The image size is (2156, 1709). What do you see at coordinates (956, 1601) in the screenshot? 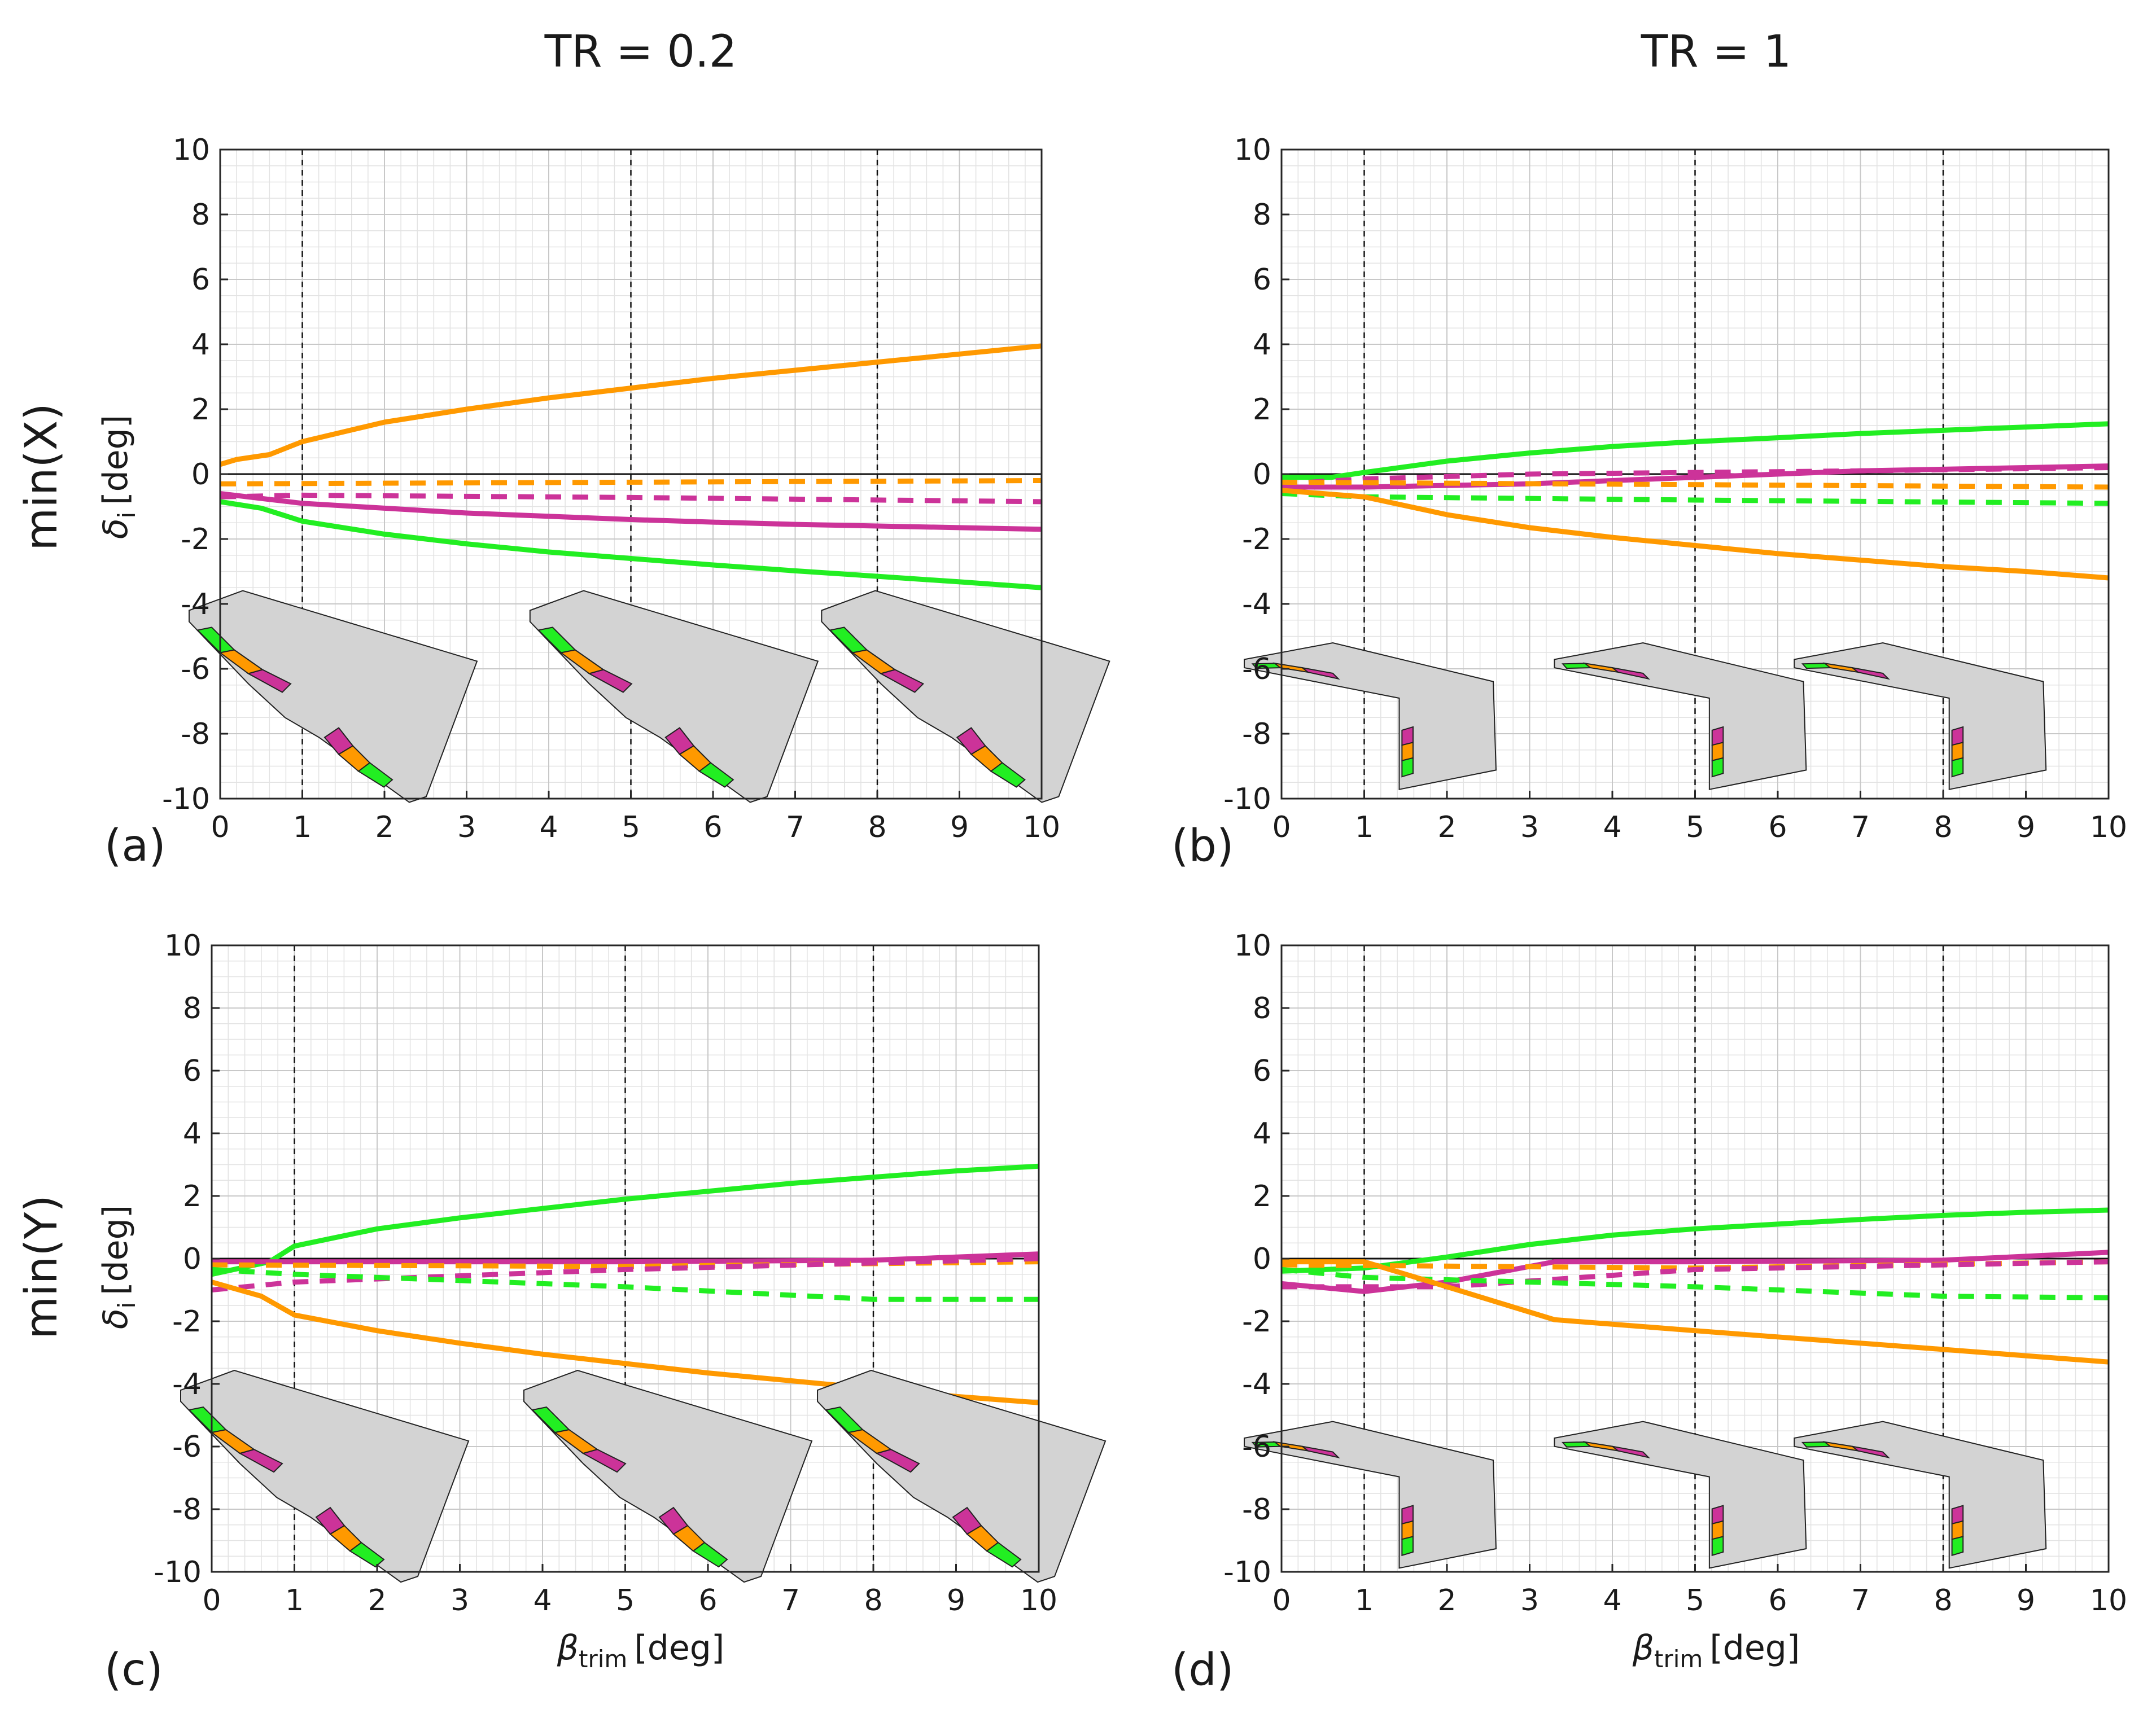
I see `x-tick-label: 9` at bounding box center [956, 1601].